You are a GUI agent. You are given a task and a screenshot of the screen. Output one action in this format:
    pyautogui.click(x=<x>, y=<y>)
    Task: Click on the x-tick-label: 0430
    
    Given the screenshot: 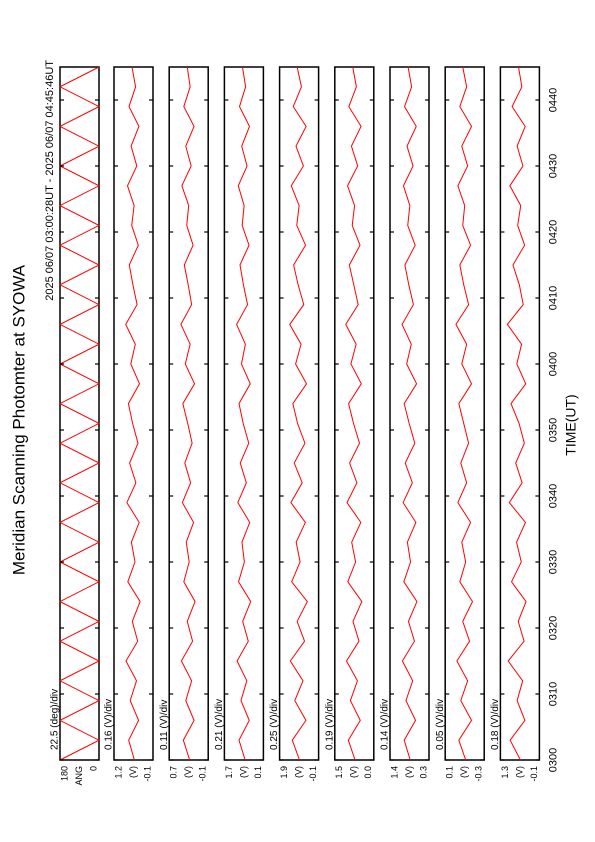 What is the action you would take?
    pyautogui.click(x=553, y=166)
    